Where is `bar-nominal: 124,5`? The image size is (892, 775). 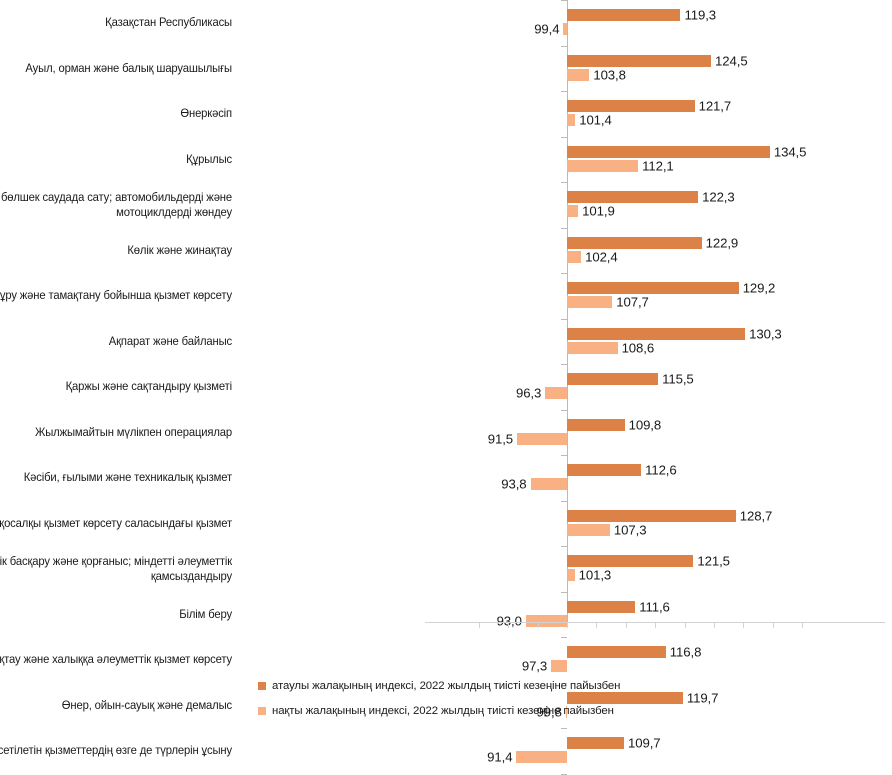 bar-nominal: 124,5 is located at coordinates (657, 60).